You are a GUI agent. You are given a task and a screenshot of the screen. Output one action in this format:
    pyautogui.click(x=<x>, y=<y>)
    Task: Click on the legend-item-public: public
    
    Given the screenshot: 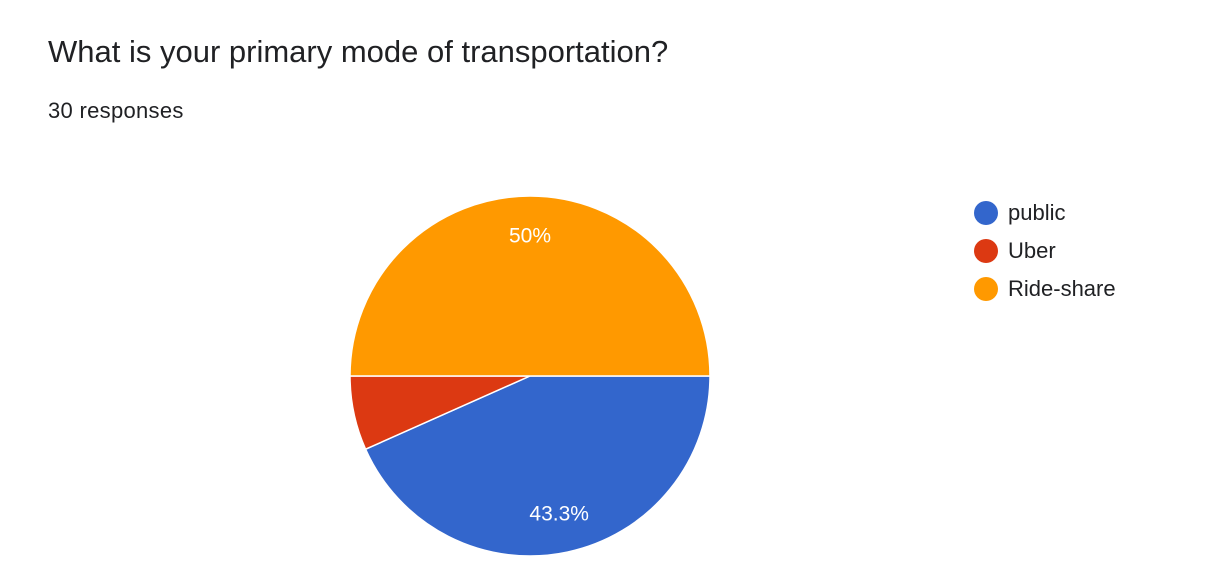 What is the action you would take?
    pyautogui.click(x=1045, y=213)
    